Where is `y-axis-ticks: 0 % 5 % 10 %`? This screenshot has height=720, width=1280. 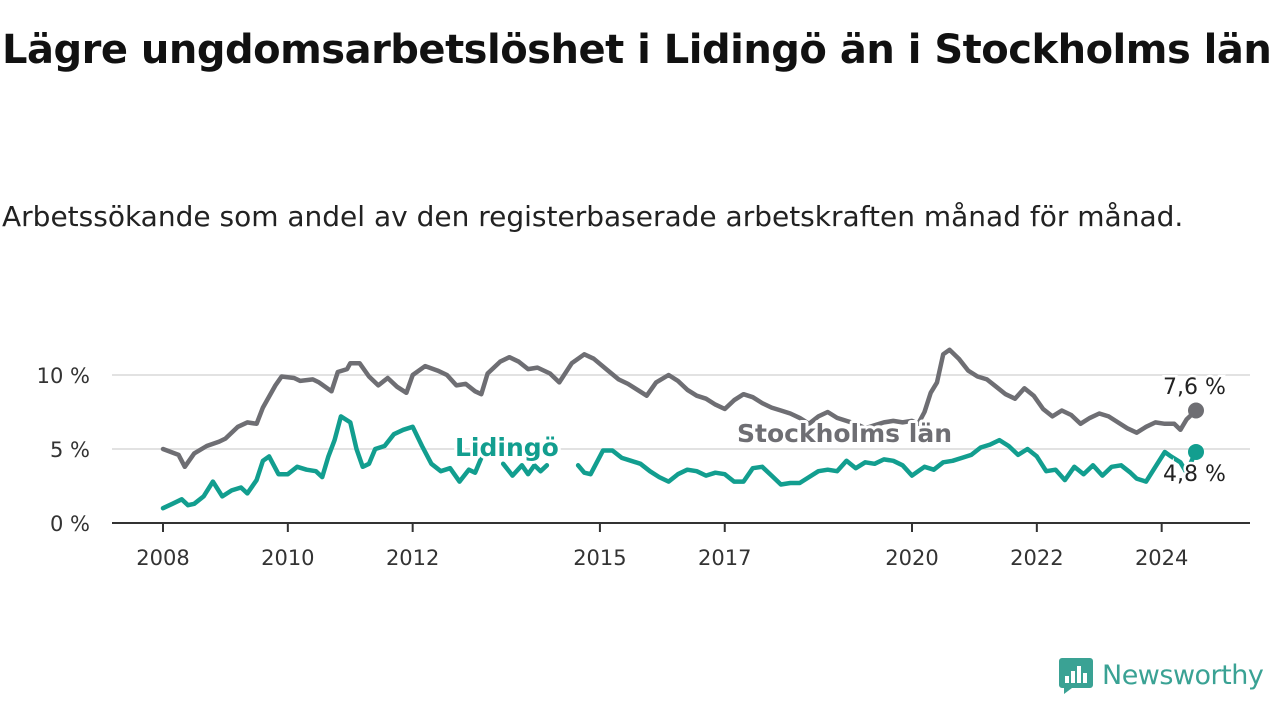
y-axis-ticks: 0 % 5 % 10 % is located at coordinates (63, 450).